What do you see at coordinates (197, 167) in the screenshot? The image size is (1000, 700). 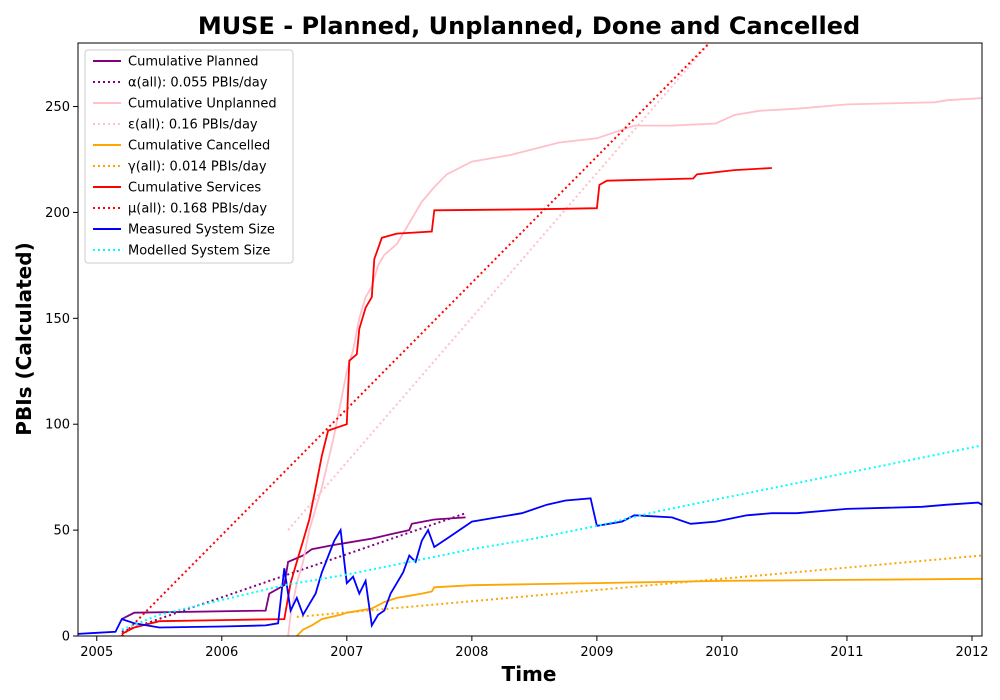 I see `legend-label-5: γ(all): 0.014 PBIs/day` at bounding box center [197, 167].